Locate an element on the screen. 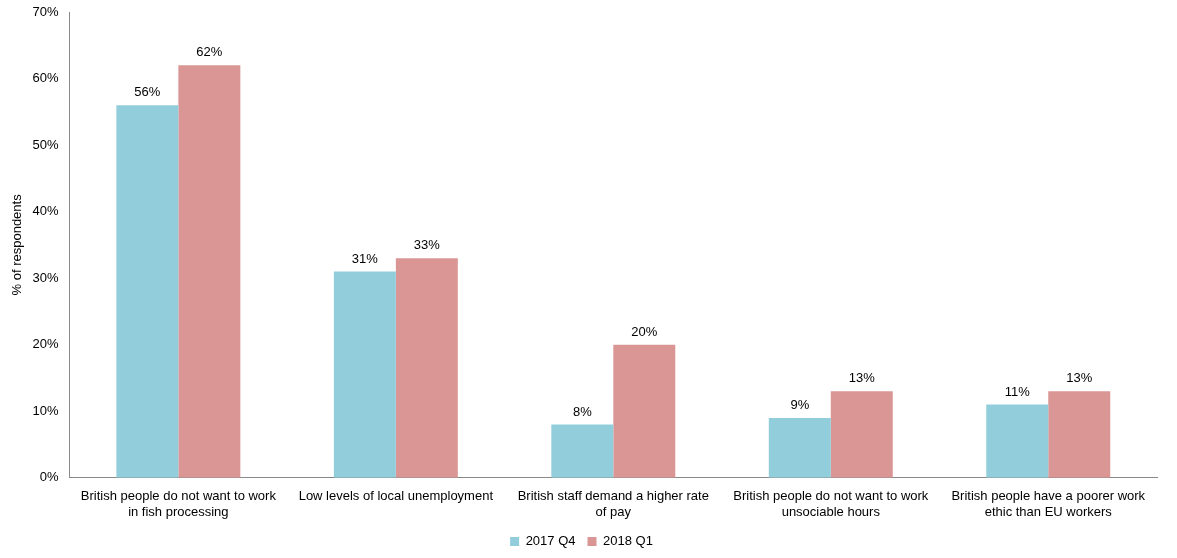  data-label: 8% is located at coordinates (582, 411).